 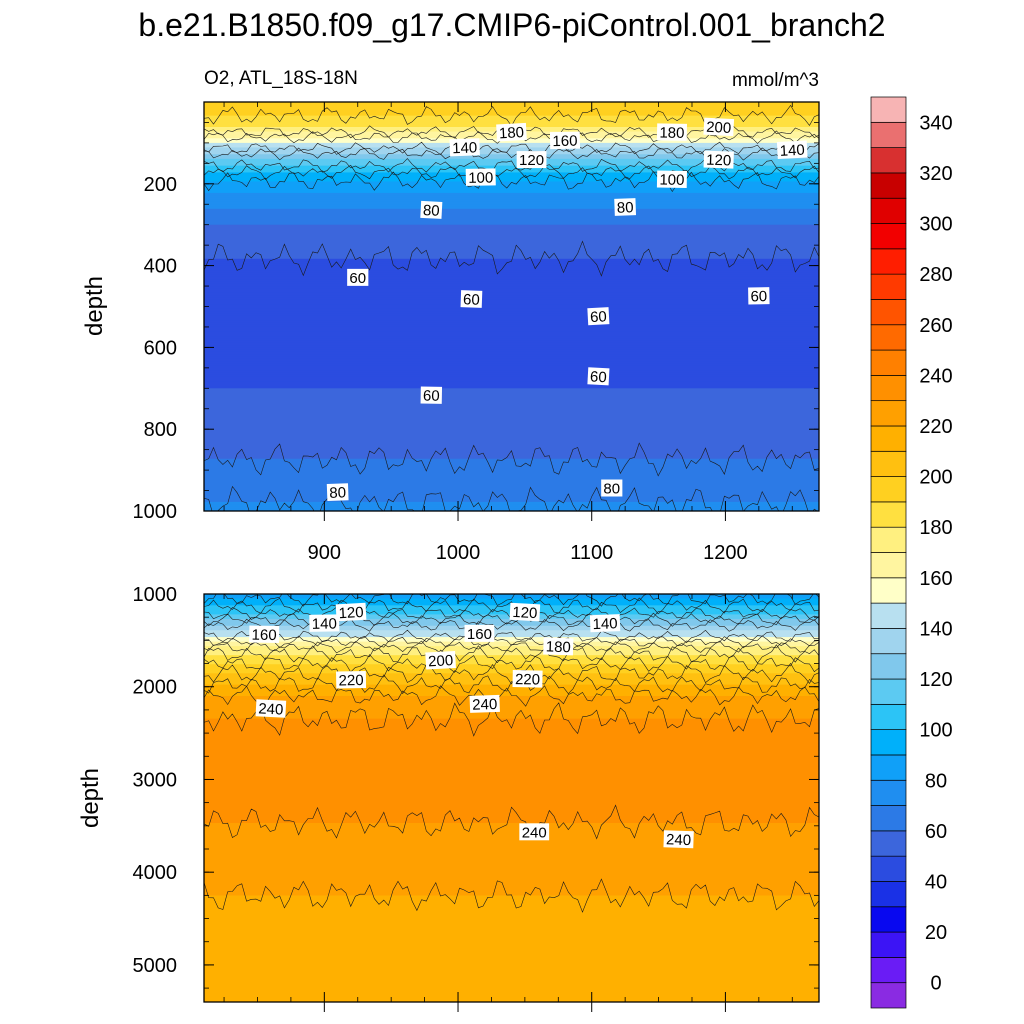 What do you see at coordinates (281, 78) in the screenshot?
I see `panel-variable-label: O2, ATL_18S-18N` at bounding box center [281, 78].